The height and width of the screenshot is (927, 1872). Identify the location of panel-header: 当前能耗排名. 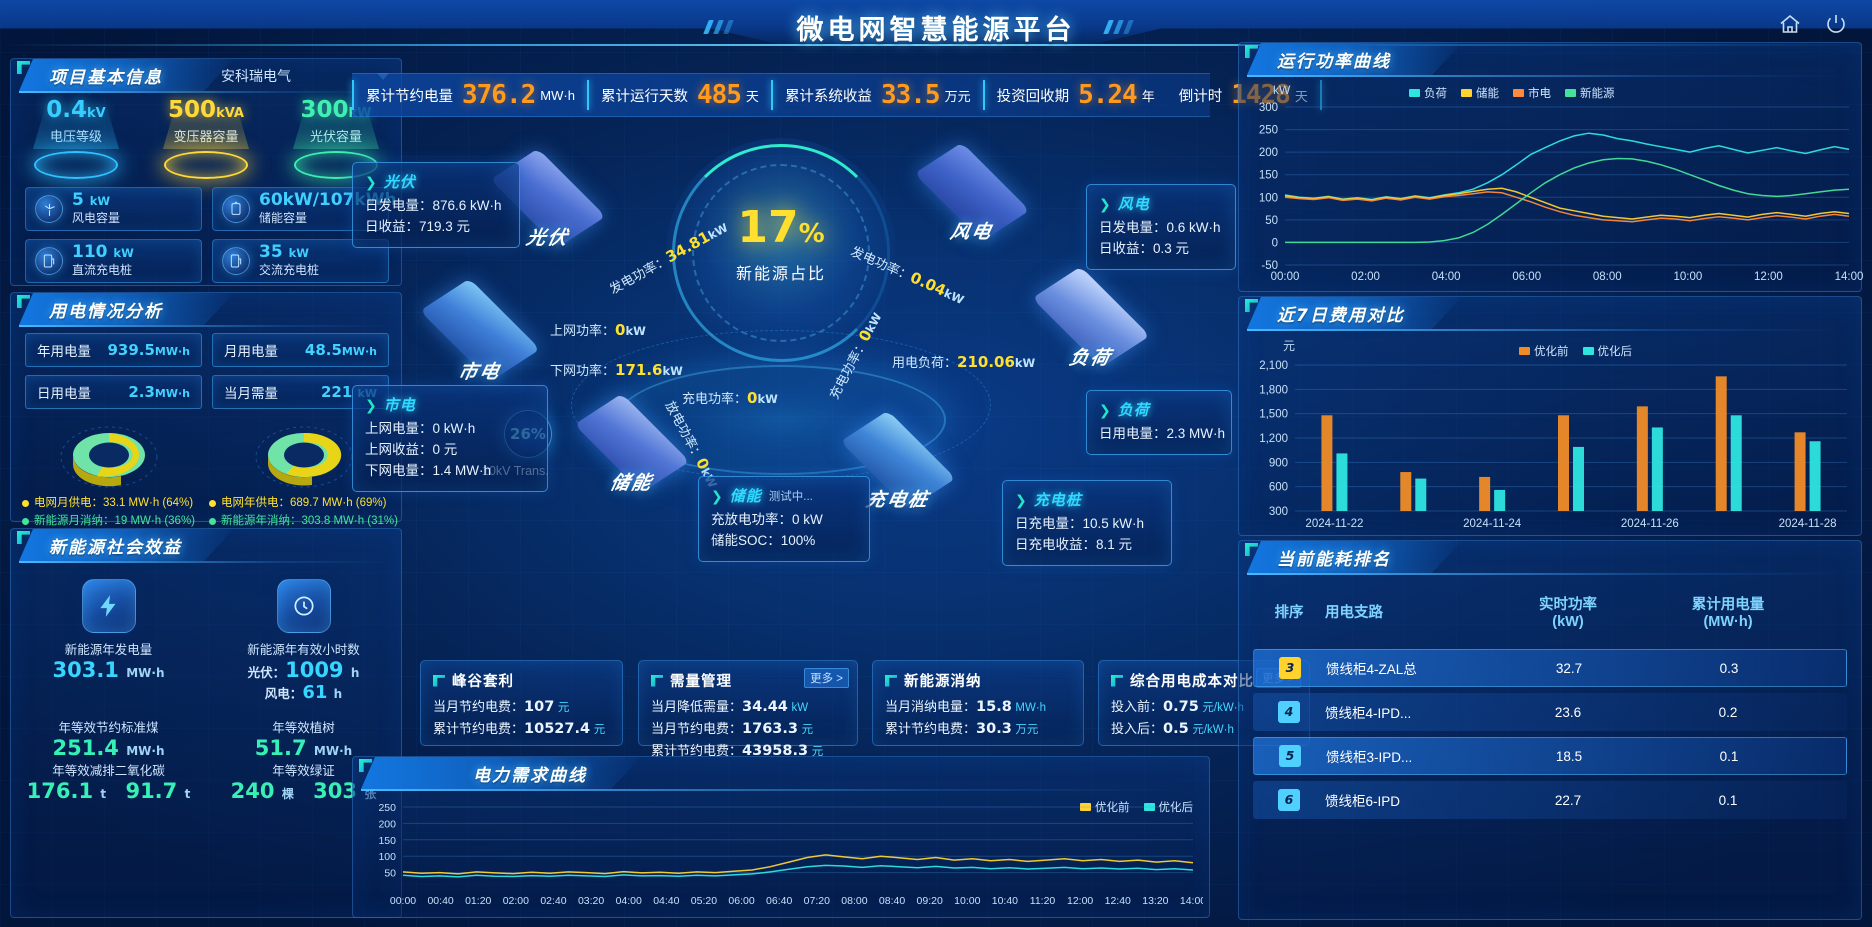
(1550, 558).